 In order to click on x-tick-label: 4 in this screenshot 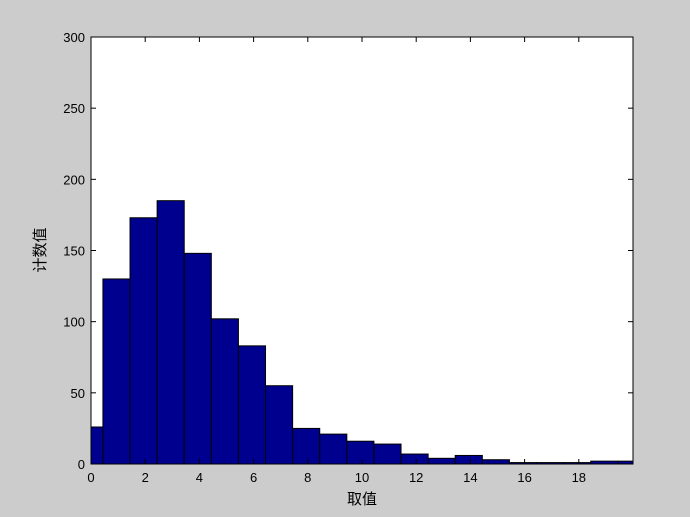, I will do `click(199, 477)`.